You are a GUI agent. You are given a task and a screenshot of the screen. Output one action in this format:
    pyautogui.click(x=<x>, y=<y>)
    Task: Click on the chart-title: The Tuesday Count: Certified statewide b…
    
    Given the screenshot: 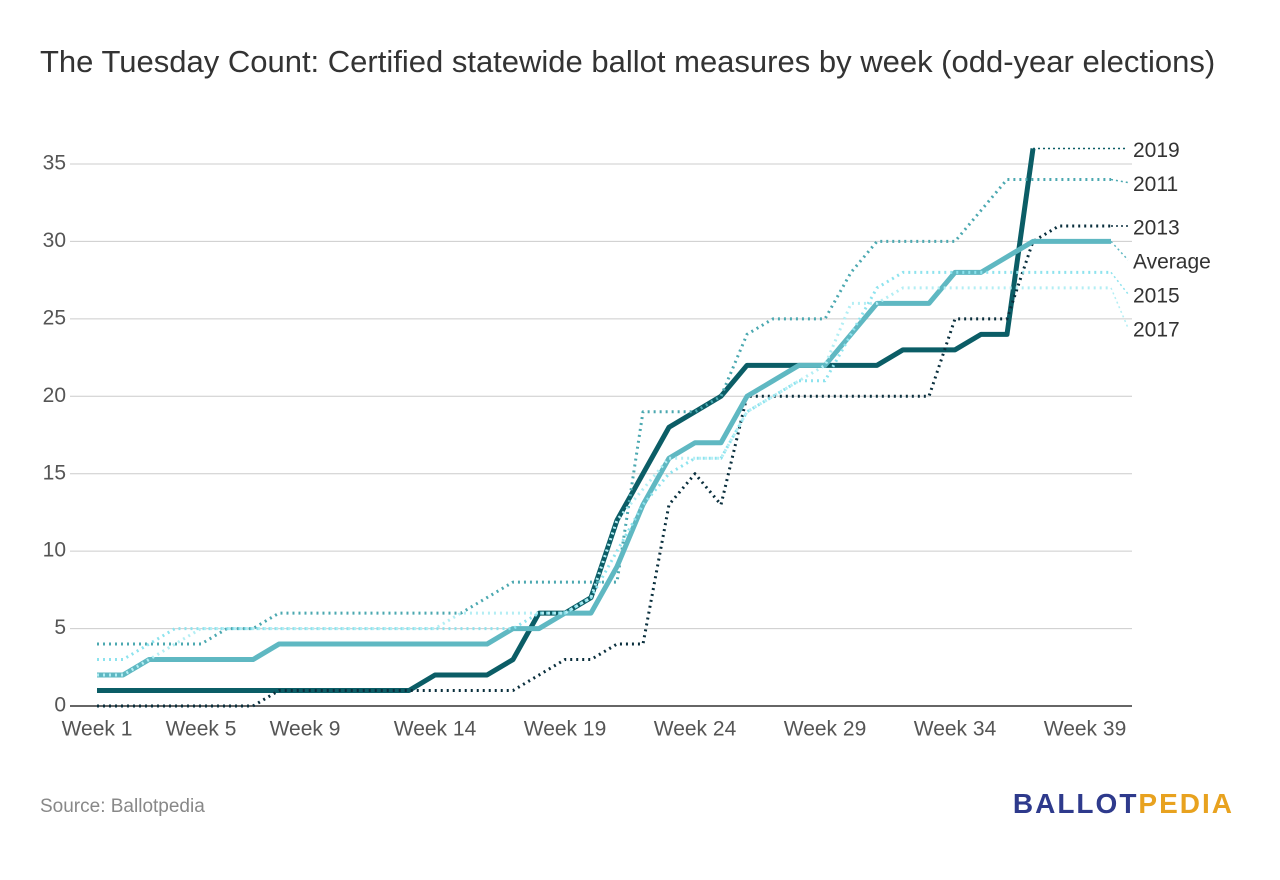 What is the action you would take?
    pyautogui.click(x=628, y=61)
    